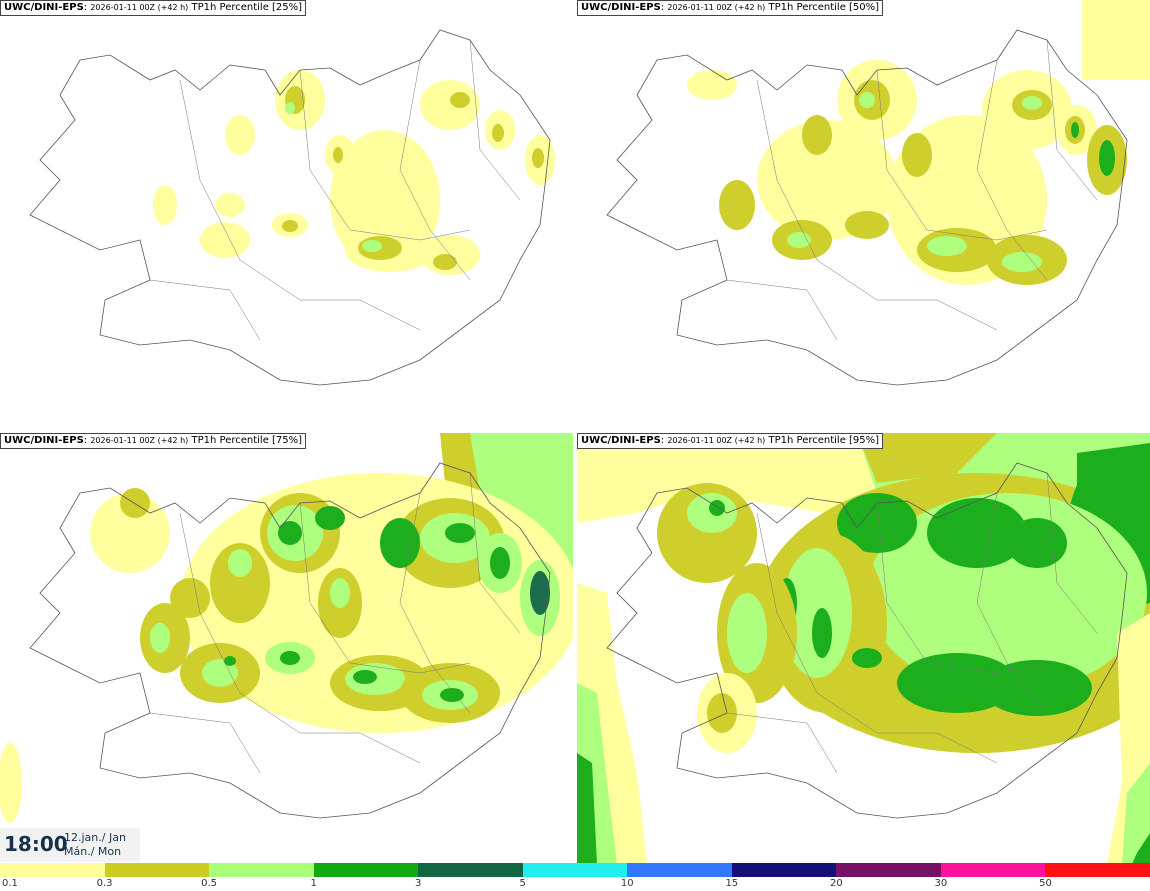 The image size is (1150, 891). What do you see at coordinates (575, 884) in the screenshot?
I see `legend-ticks: 0.1 0.3 0.5 1 3 5 10 15 20 30 50` at bounding box center [575, 884].